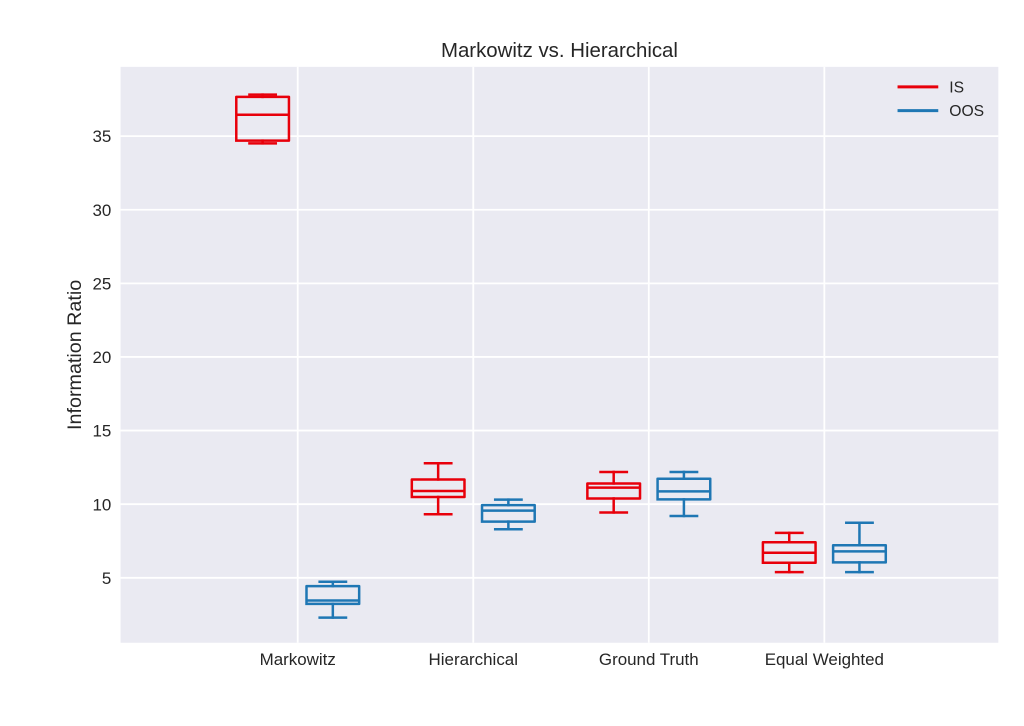 The height and width of the screenshot is (726, 1024). What do you see at coordinates (101, 136) in the screenshot?
I see `svg-text: 35` at bounding box center [101, 136].